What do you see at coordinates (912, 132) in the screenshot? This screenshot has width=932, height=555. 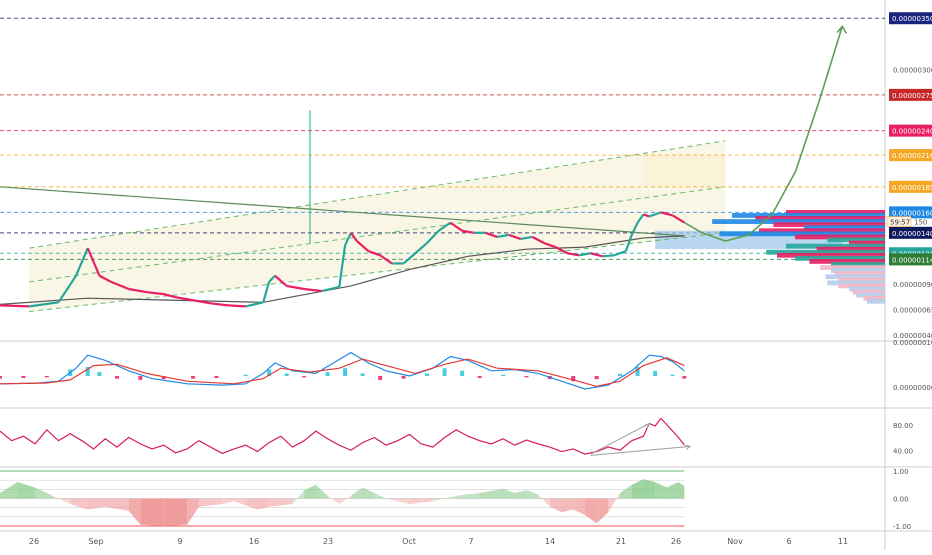 I see `price-badge-label: 0.00000240` at bounding box center [912, 132].